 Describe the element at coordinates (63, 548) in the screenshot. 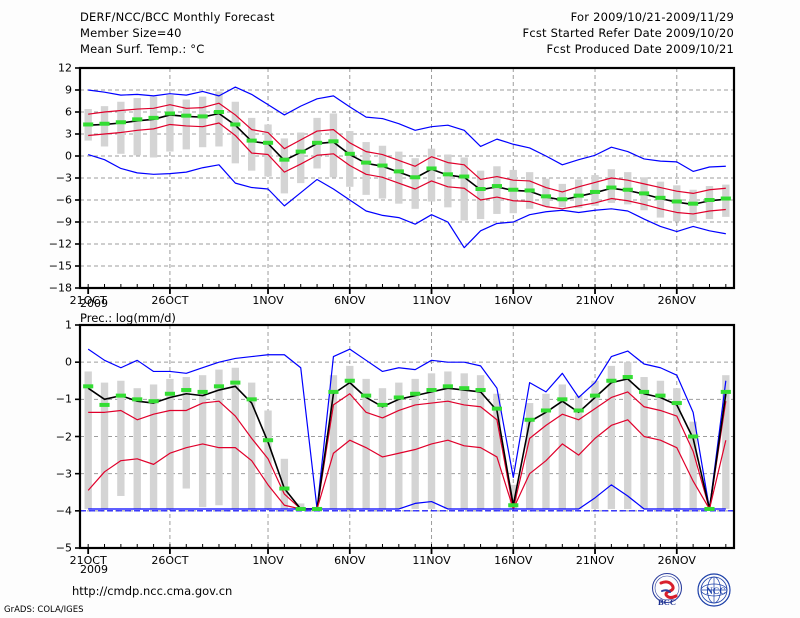

I see `y-tick-label: −5` at that location.